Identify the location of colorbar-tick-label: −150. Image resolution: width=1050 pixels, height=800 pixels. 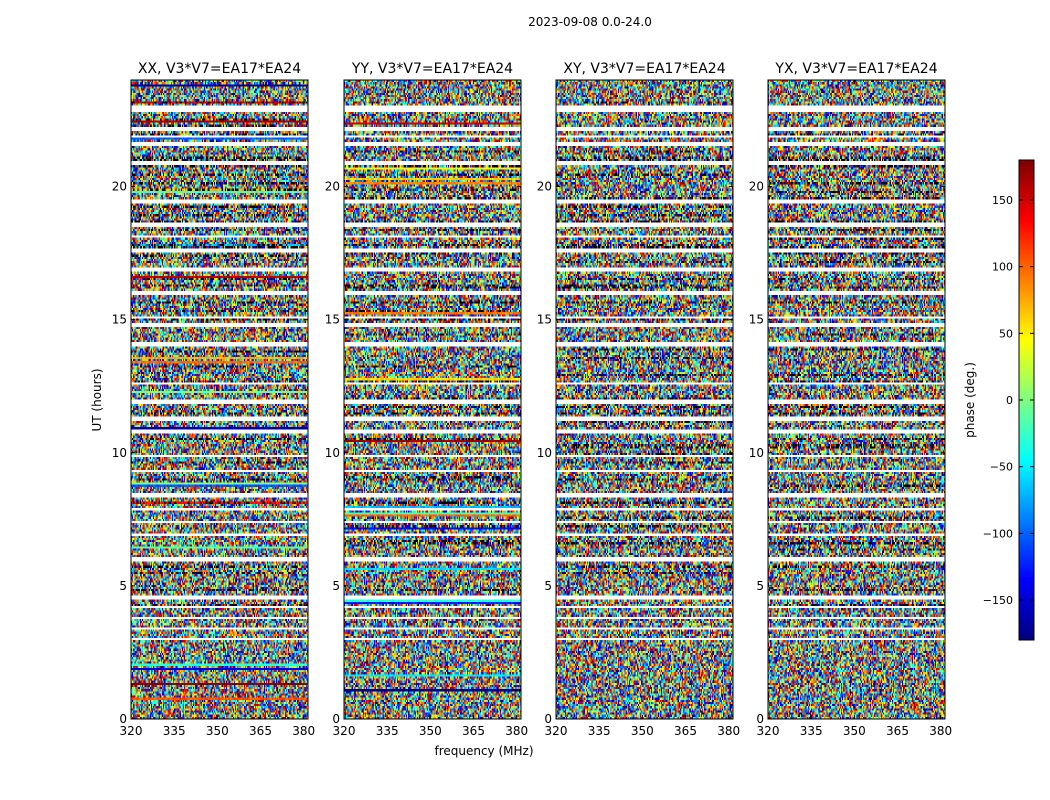
(998, 600).